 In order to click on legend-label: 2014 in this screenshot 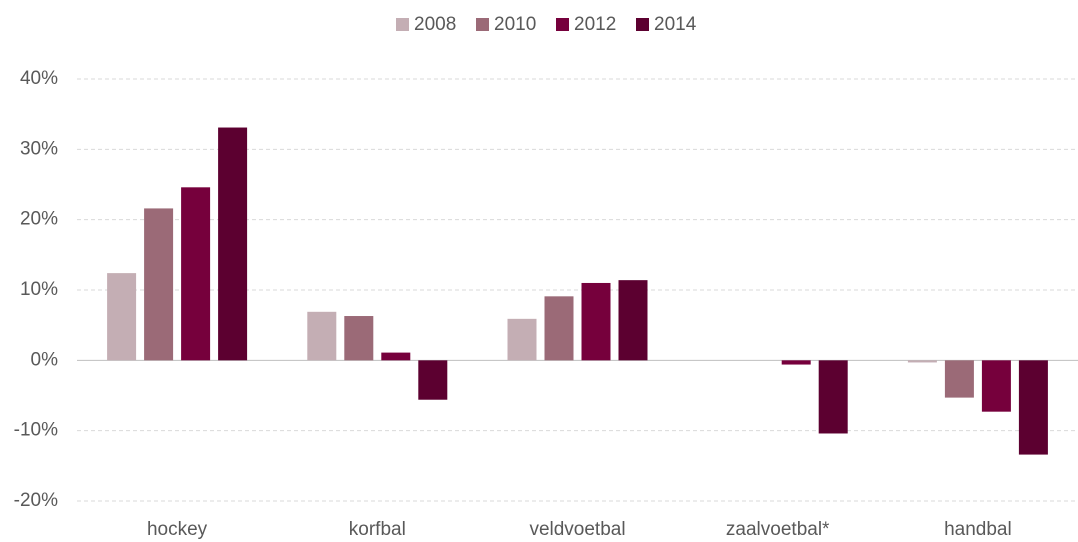, I will do `click(675, 24)`.